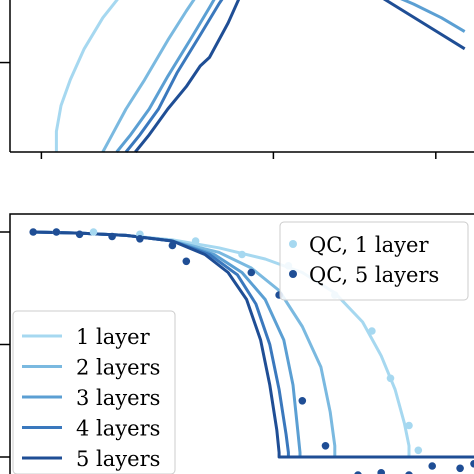  Describe the element at coordinates (118, 429) in the screenshot. I see `legend-line-label-4: 4 layers` at that location.